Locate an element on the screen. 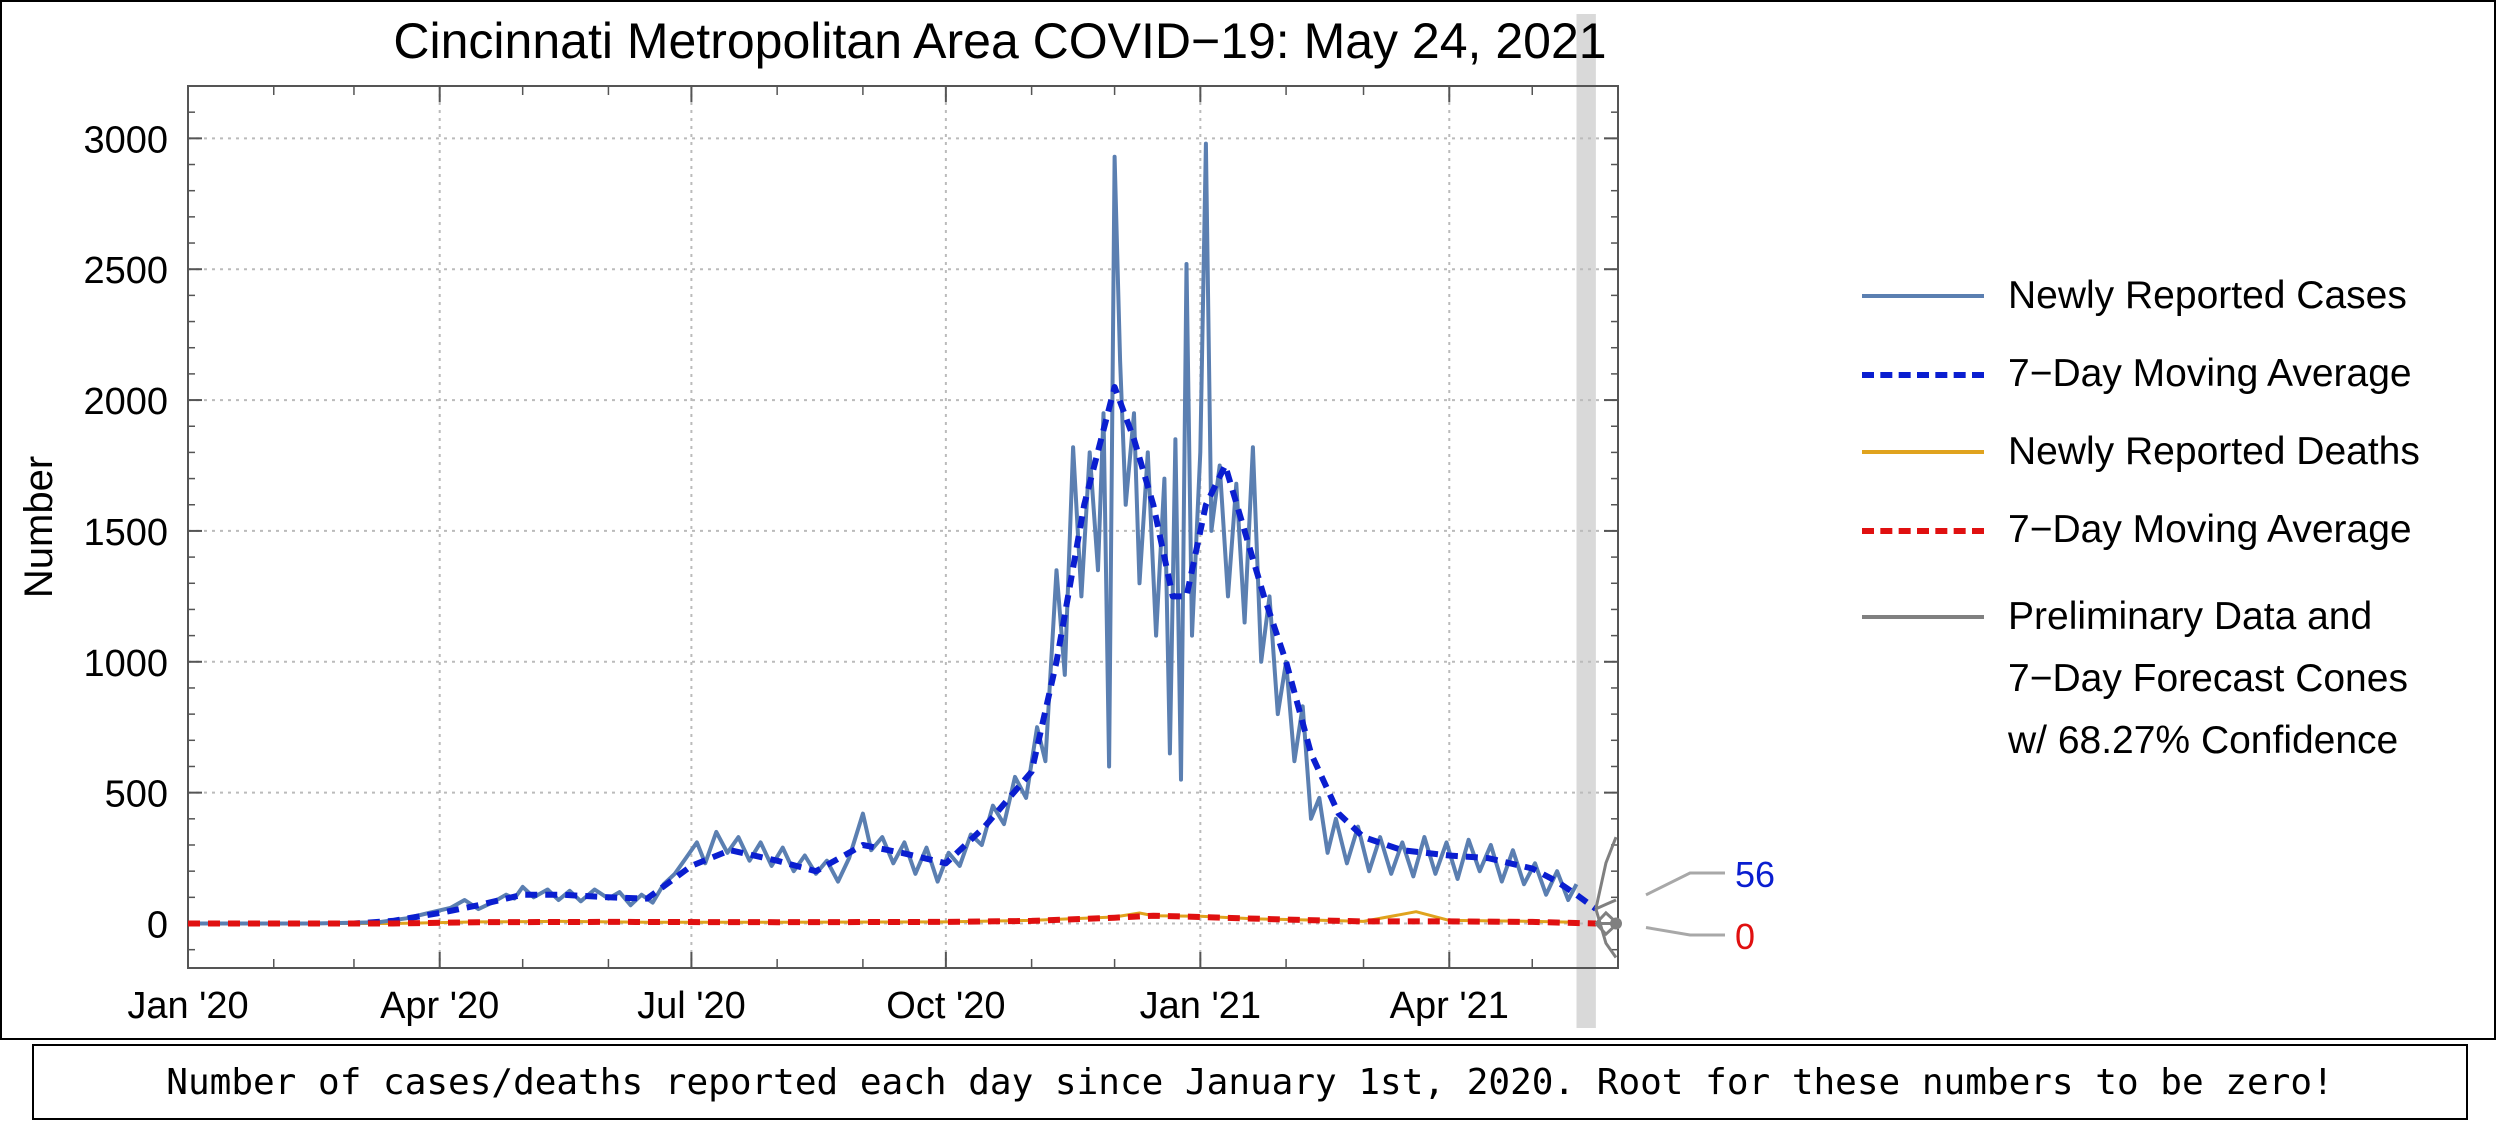 This screenshot has width=2500, height=1128. end-label-value: 0 is located at coordinates (1745, 936).